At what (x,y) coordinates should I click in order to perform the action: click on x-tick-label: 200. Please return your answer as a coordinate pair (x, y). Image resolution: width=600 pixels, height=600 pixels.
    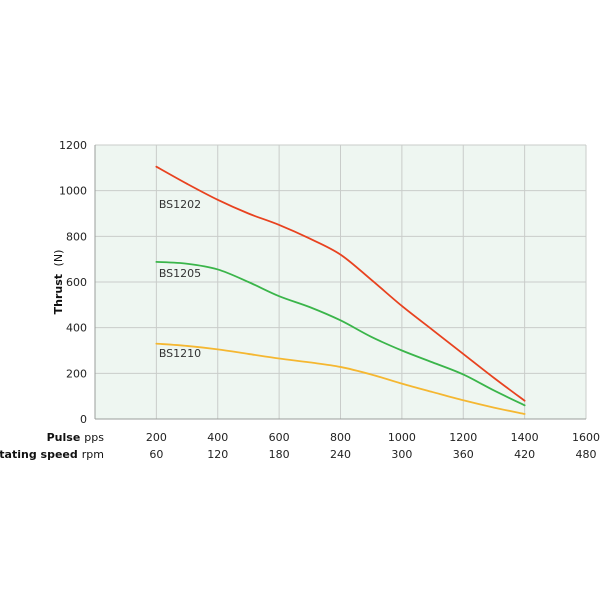
    Looking at the image, I should click on (156, 437).